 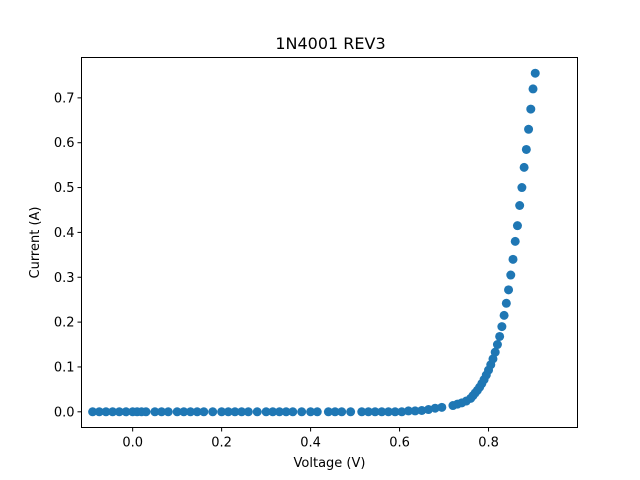 I want to click on y-tick-label: 0.2, so click(x=64, y=323).